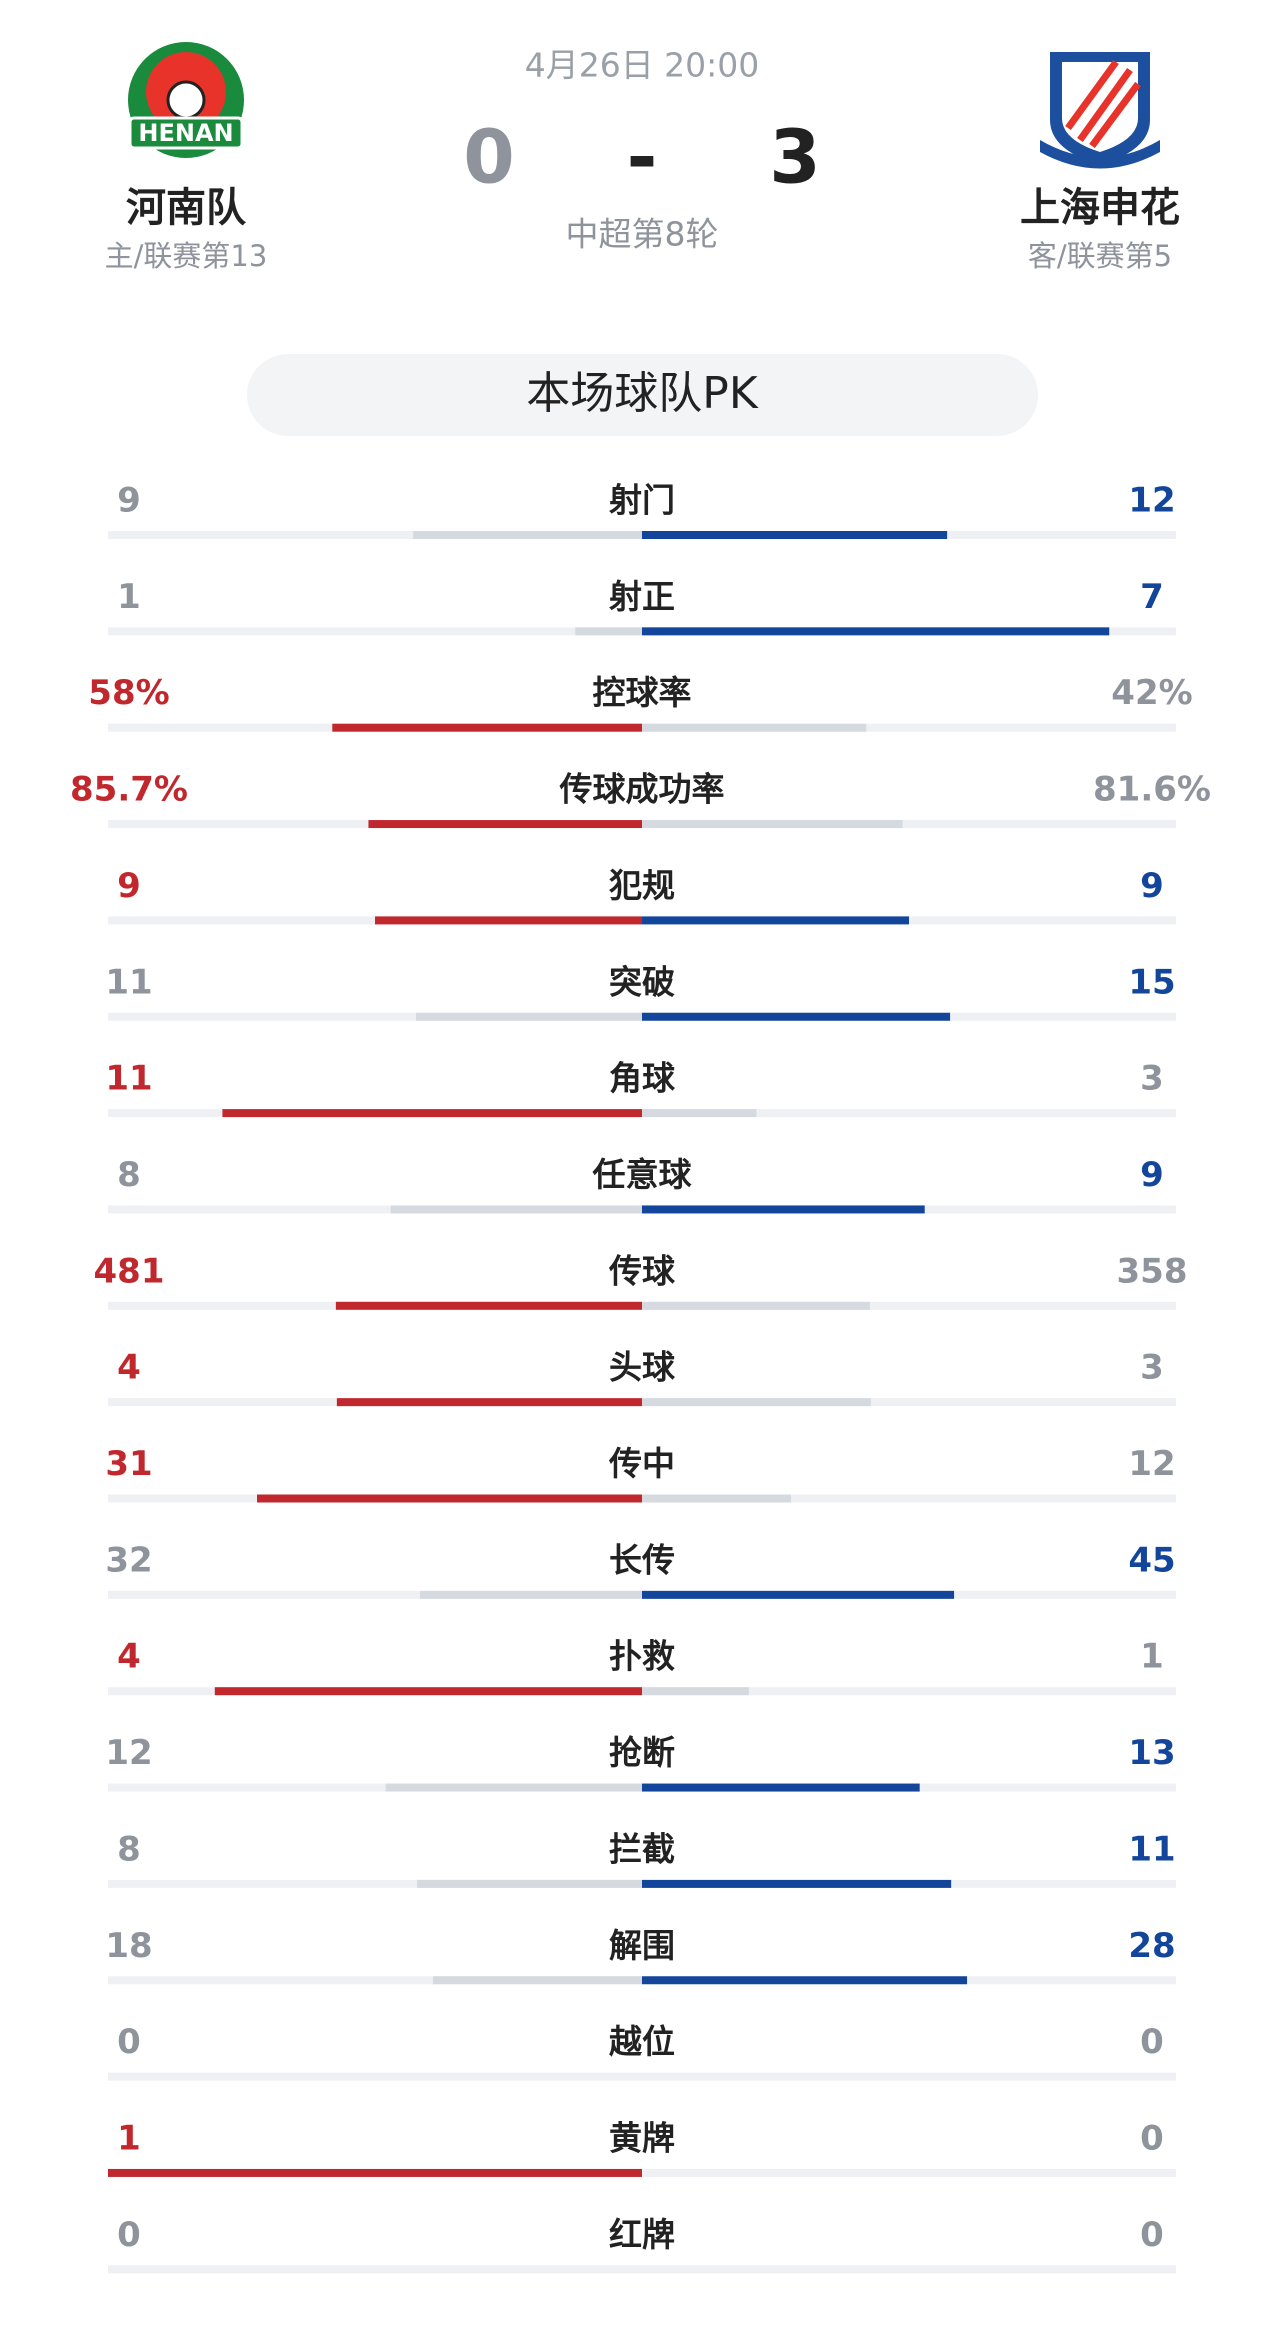  Describe the element at coordinates (642, 981) in the screenshot. I see `stat-label: 突破` at that location.